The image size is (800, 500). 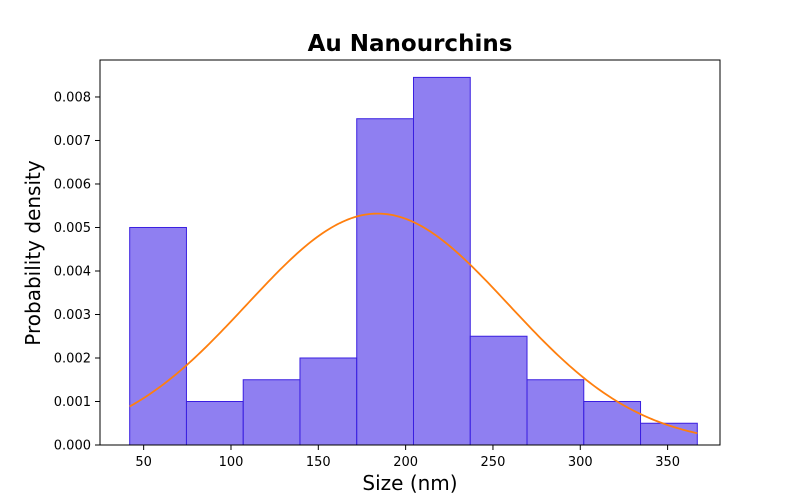 What do you see at coordinates (72, 446) in the screenshot?
I see `y-tick-label: 0.000` at bounding box center [72, 446].